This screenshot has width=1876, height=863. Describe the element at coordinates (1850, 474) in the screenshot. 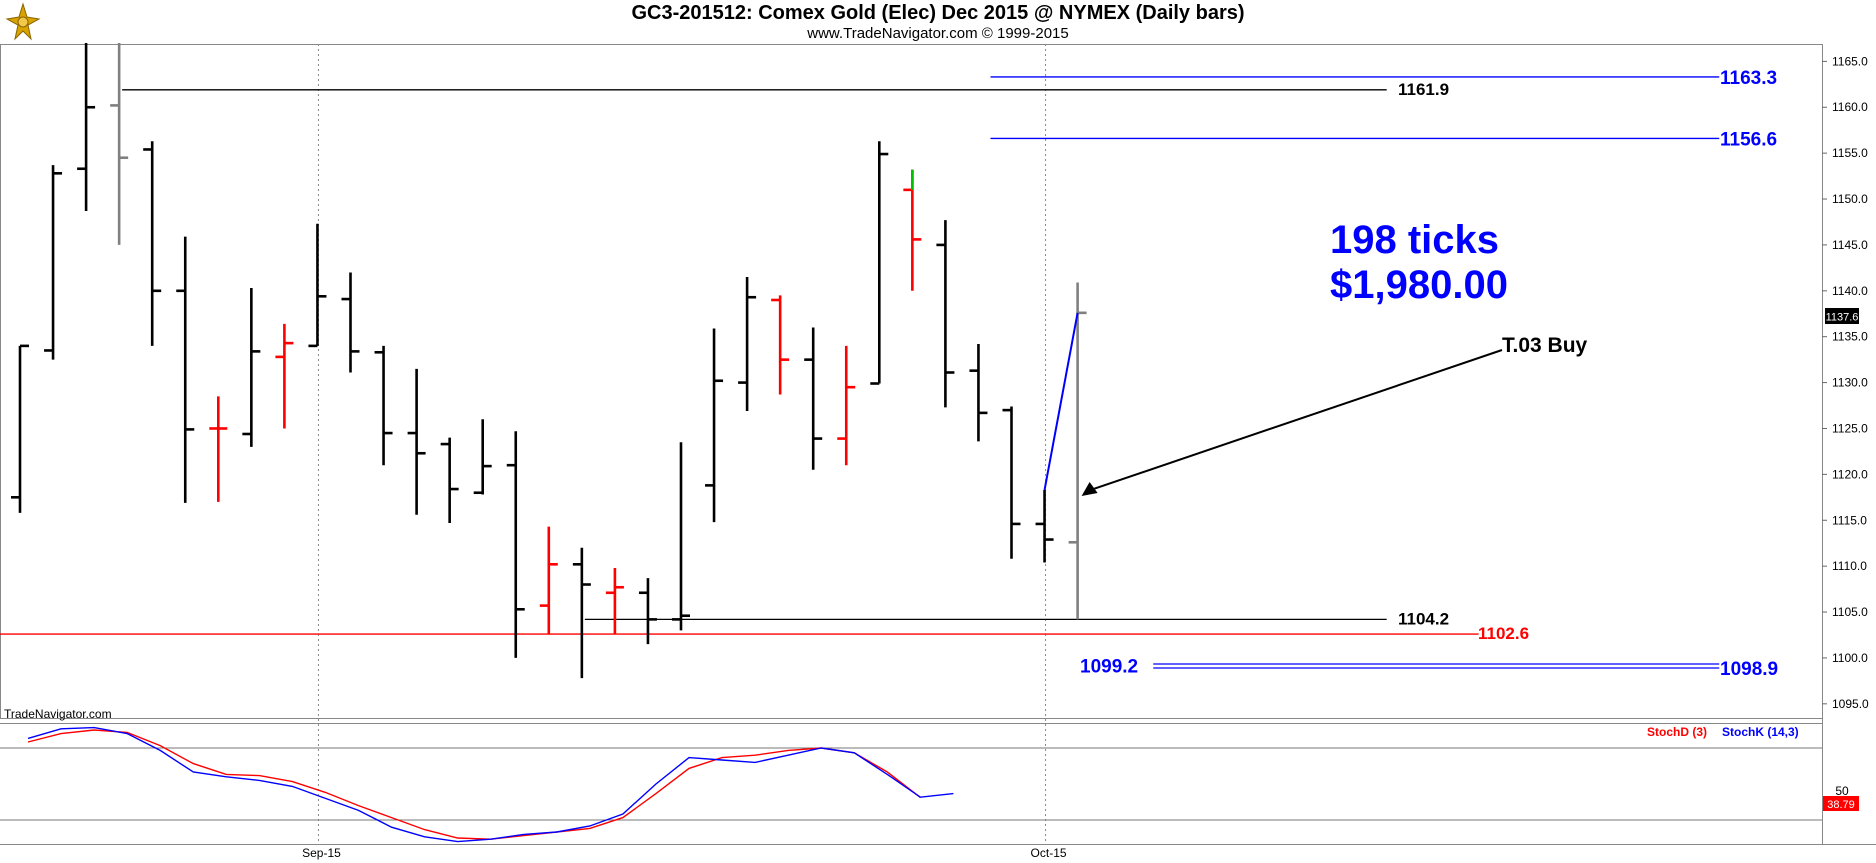

I see `y-tick-label: 1120.0` at that location.